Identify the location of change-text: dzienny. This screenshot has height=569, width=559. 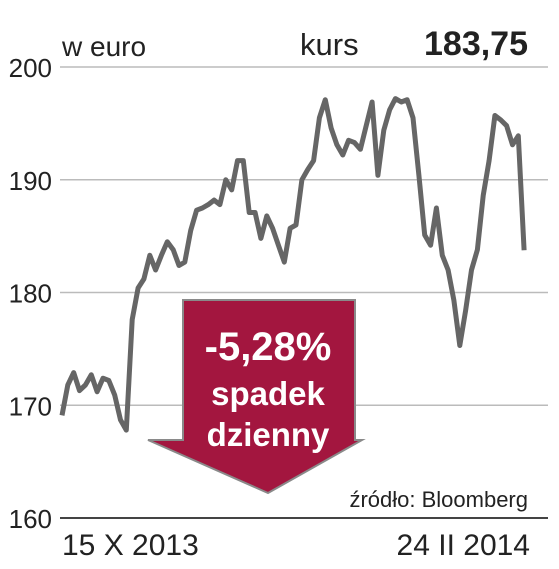
(268, 434).